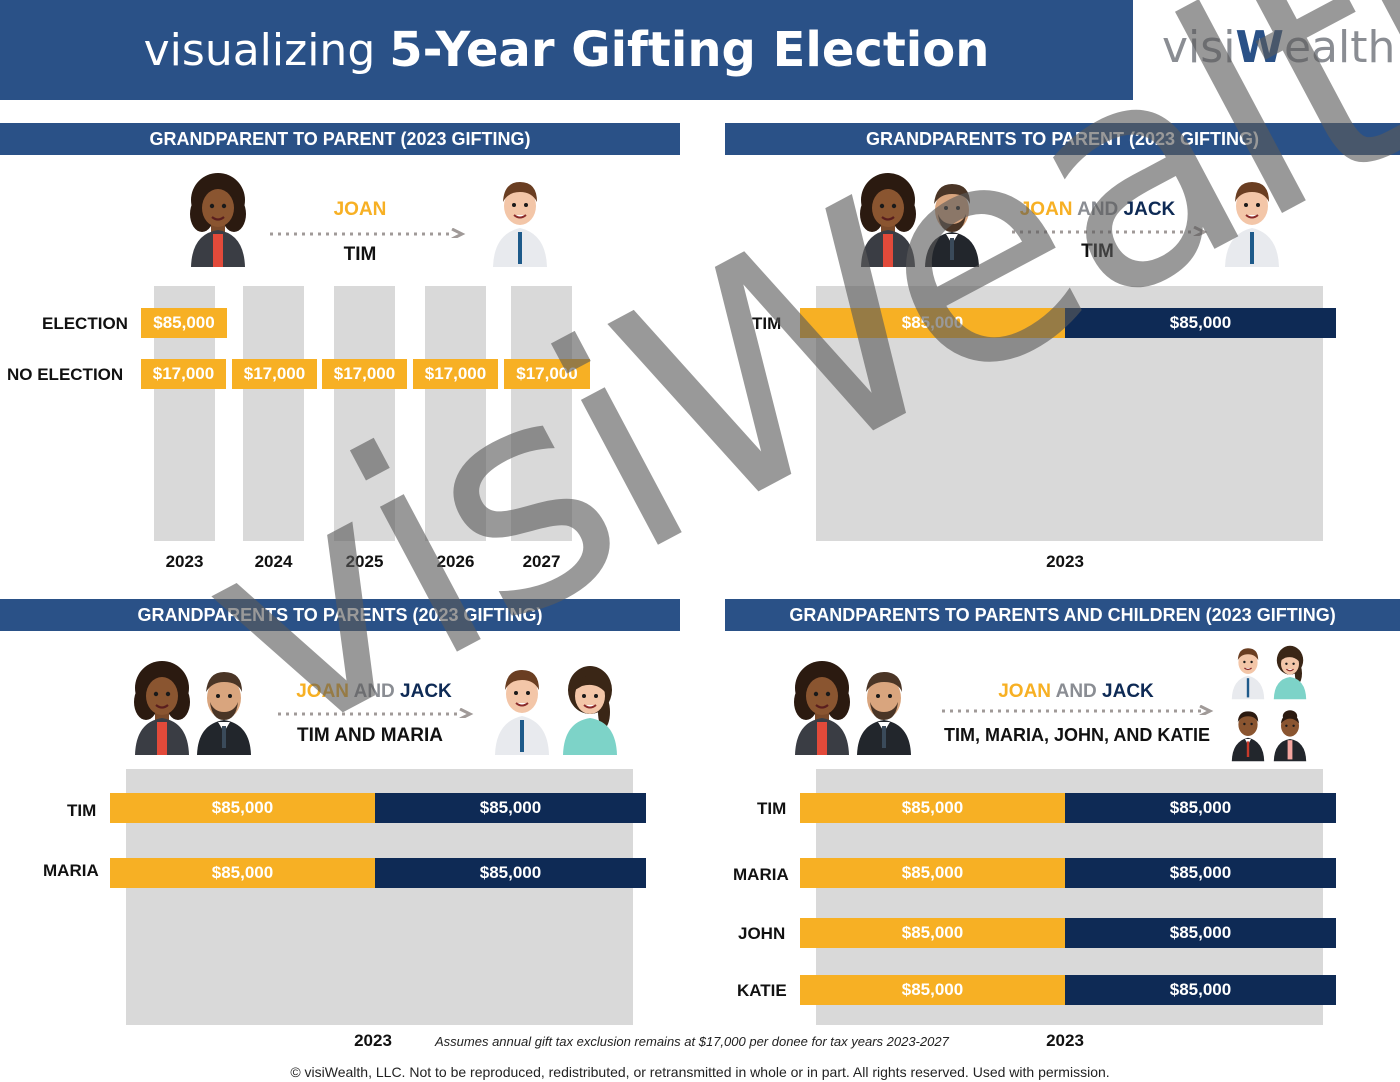  I want to click on panel2-recipient: TIM, so click(1097, 251).